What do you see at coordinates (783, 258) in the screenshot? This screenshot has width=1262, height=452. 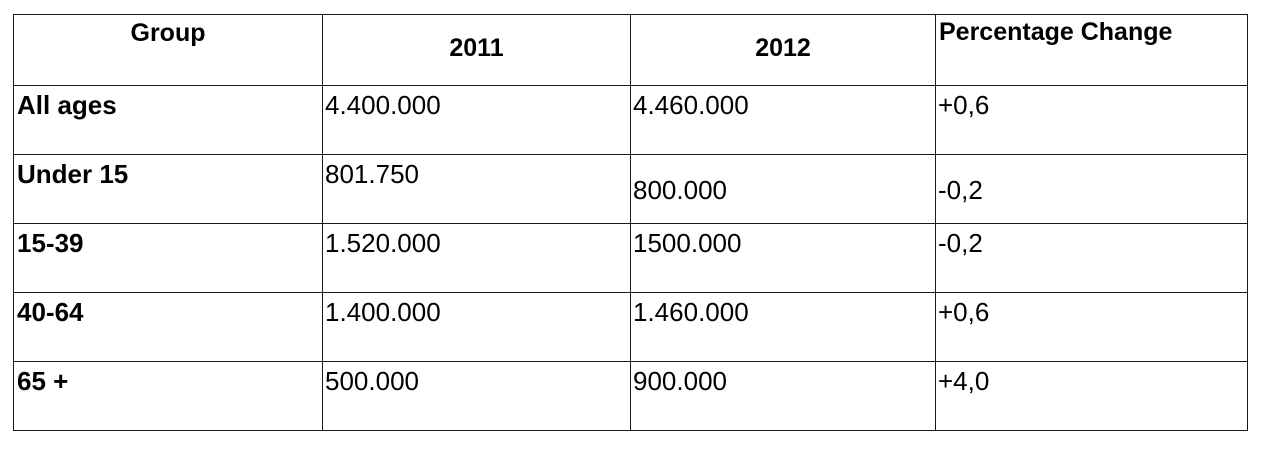 I see `value-2012-cell: 1500.000` at bounding box center [783, 258].